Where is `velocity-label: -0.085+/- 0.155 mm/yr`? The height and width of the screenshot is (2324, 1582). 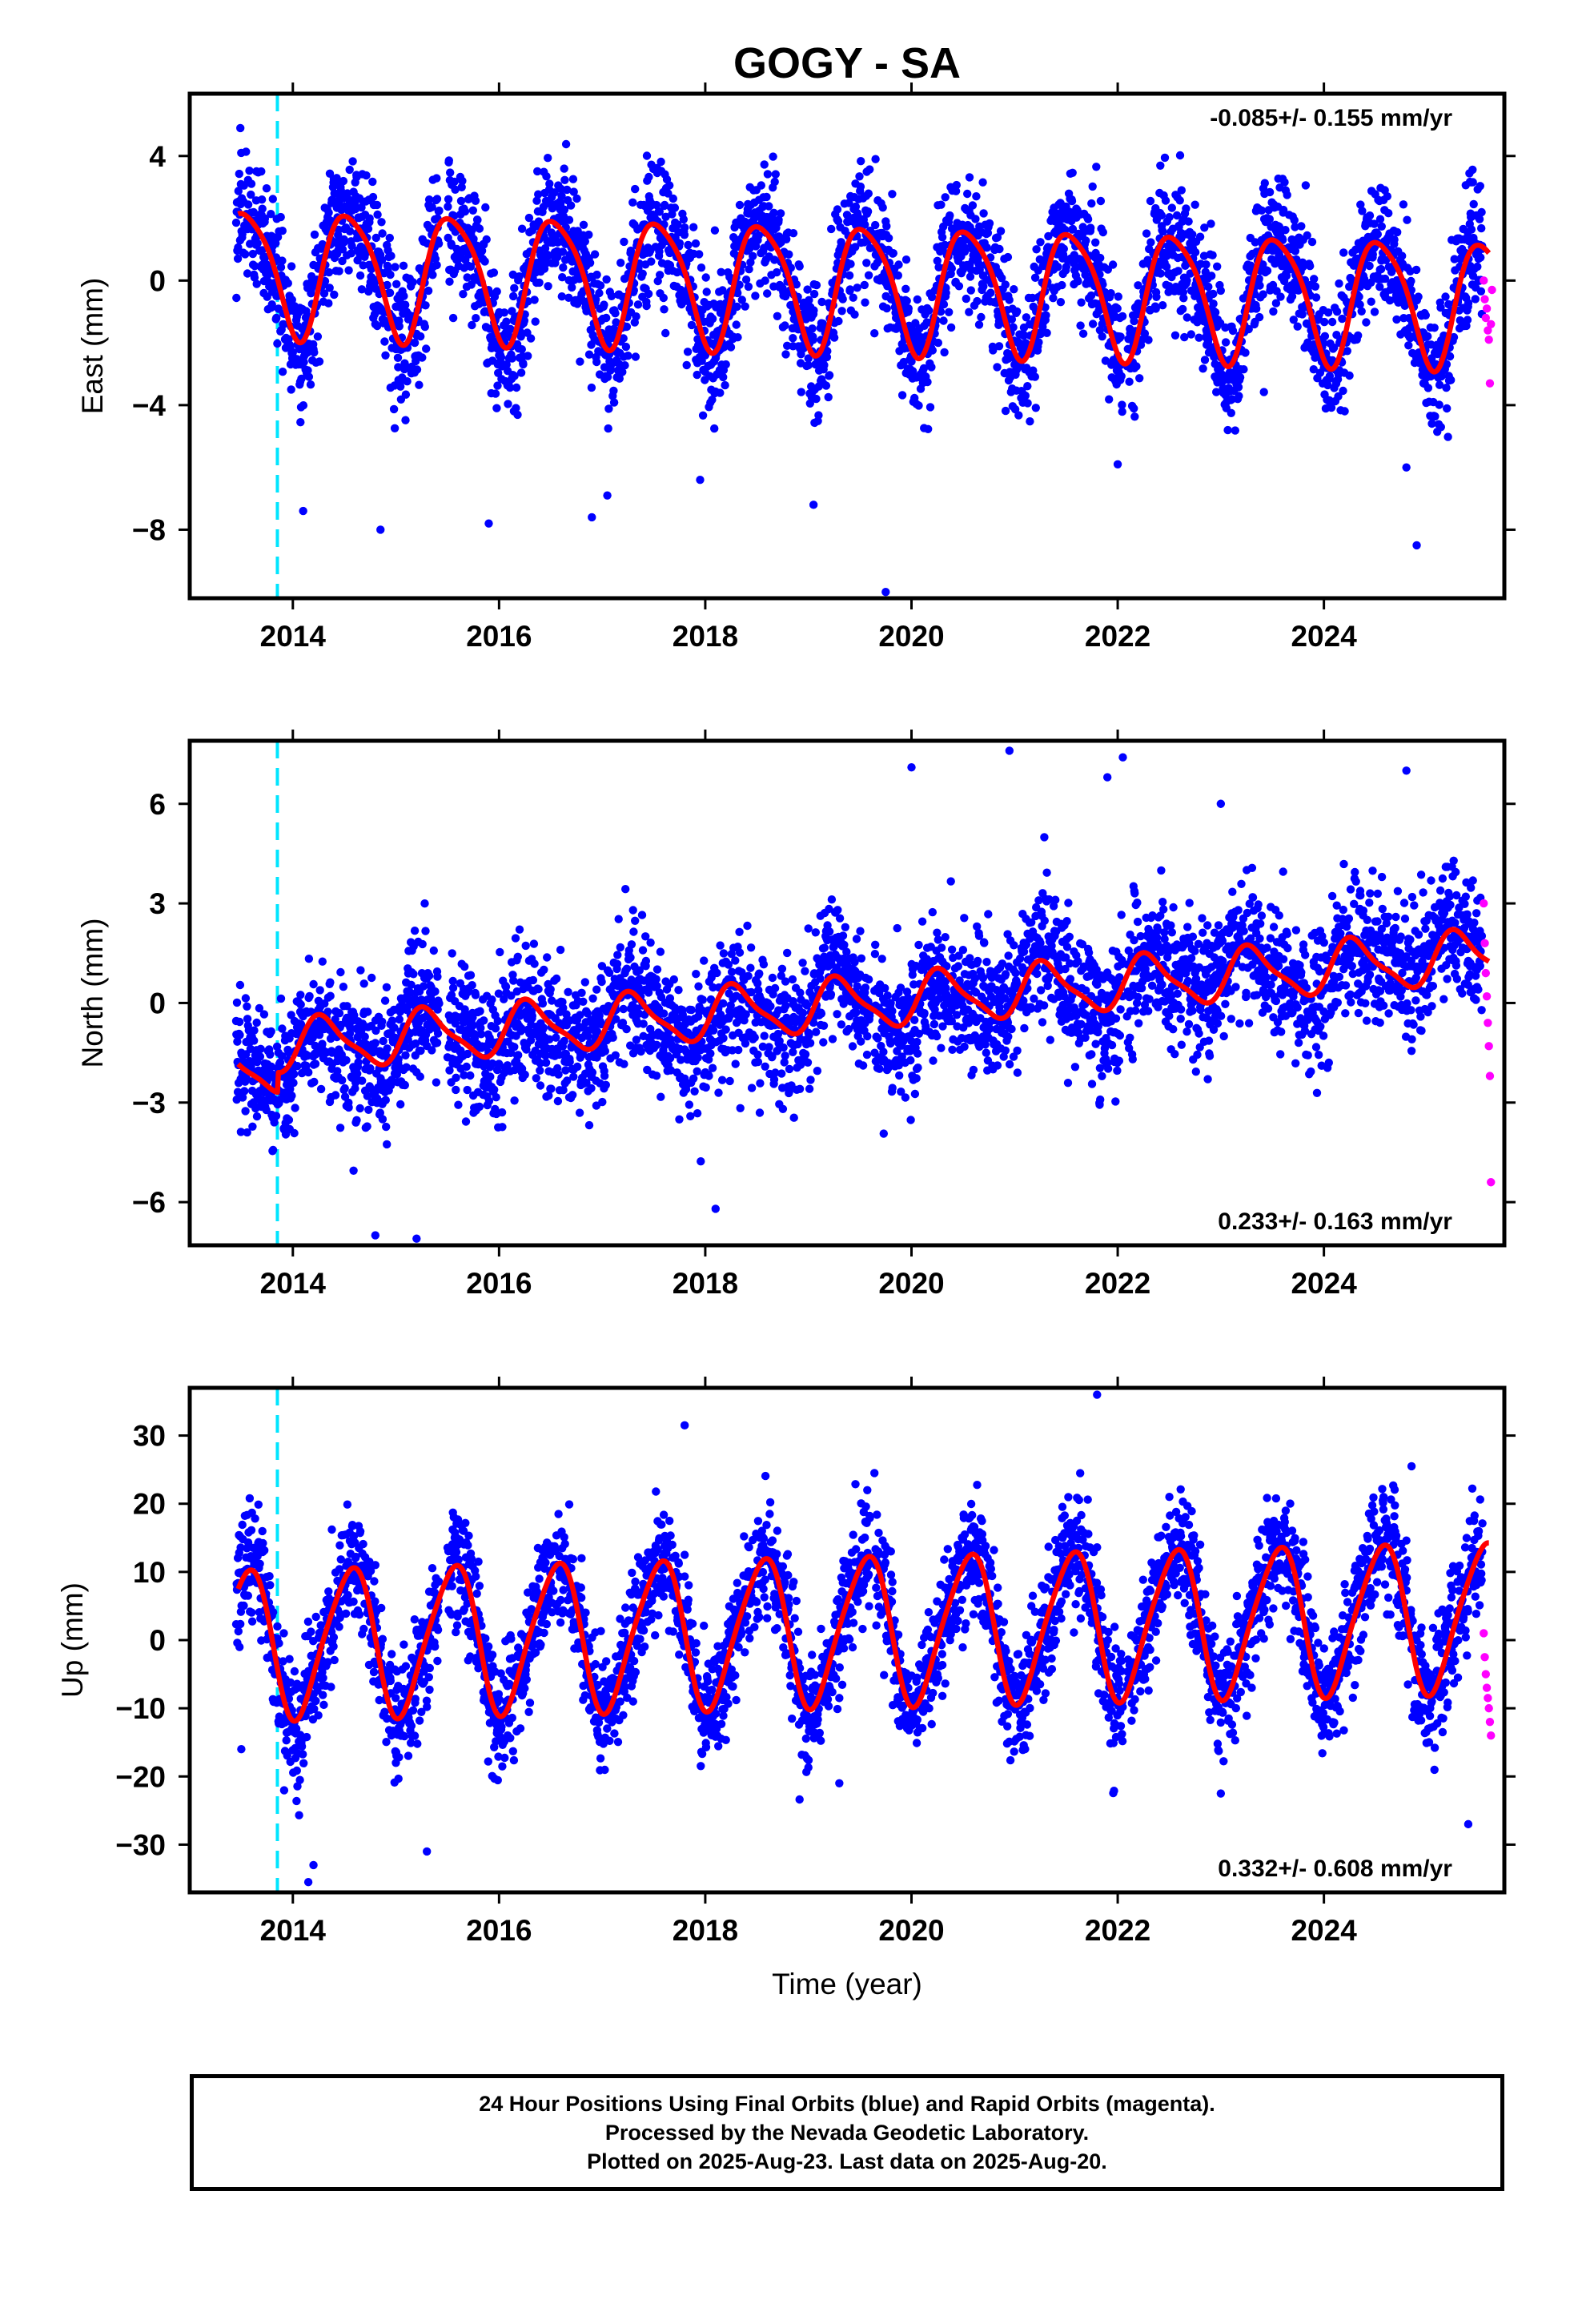
velocity-label: -0.085+/- 0.155 mm/yr is located at coordinates (1331, 118).